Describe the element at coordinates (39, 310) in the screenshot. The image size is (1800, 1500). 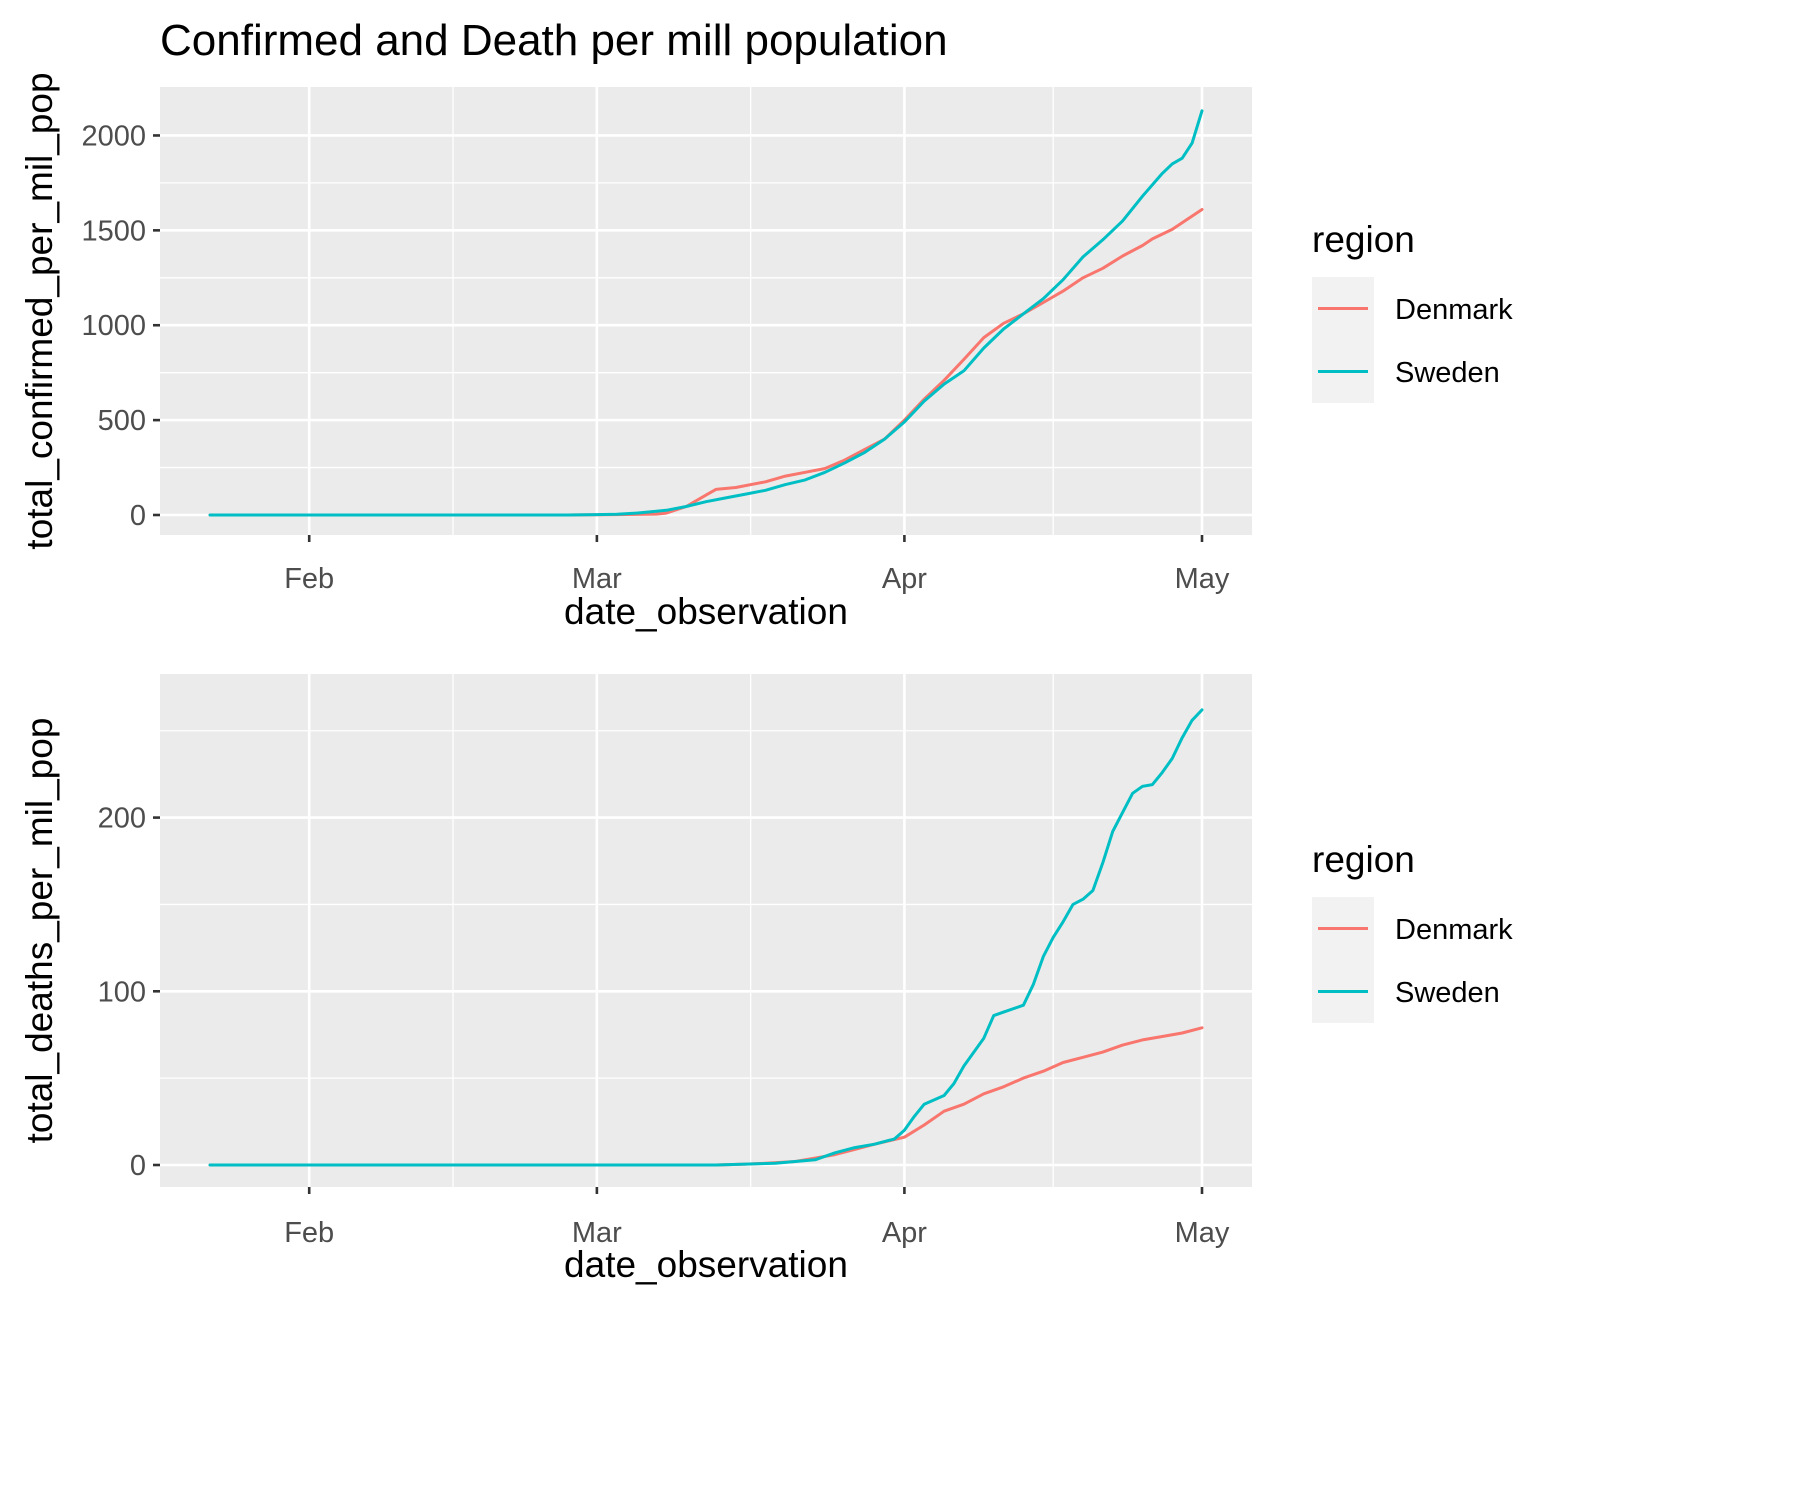
I see `y-axis-title: total_confirmed_per_mil_pop` at that location.